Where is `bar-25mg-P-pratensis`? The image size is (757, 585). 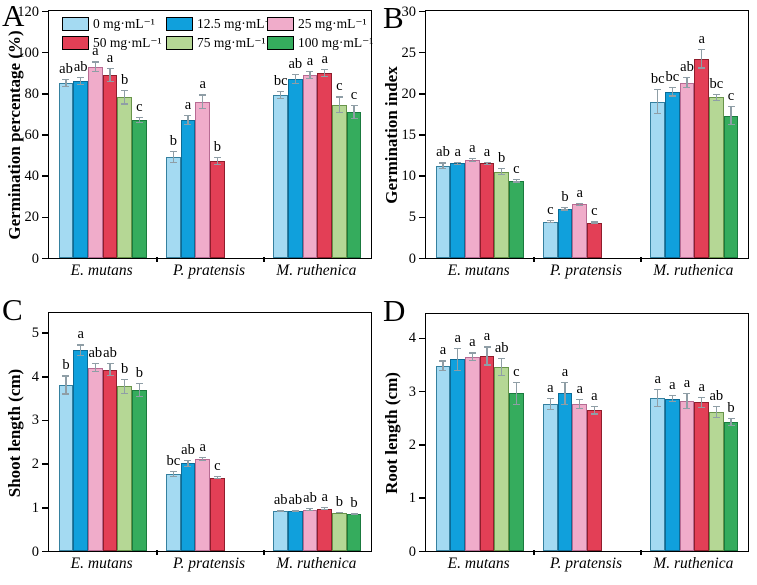
bar-25mg-P-pratensis is located at coordinates (202, 179).